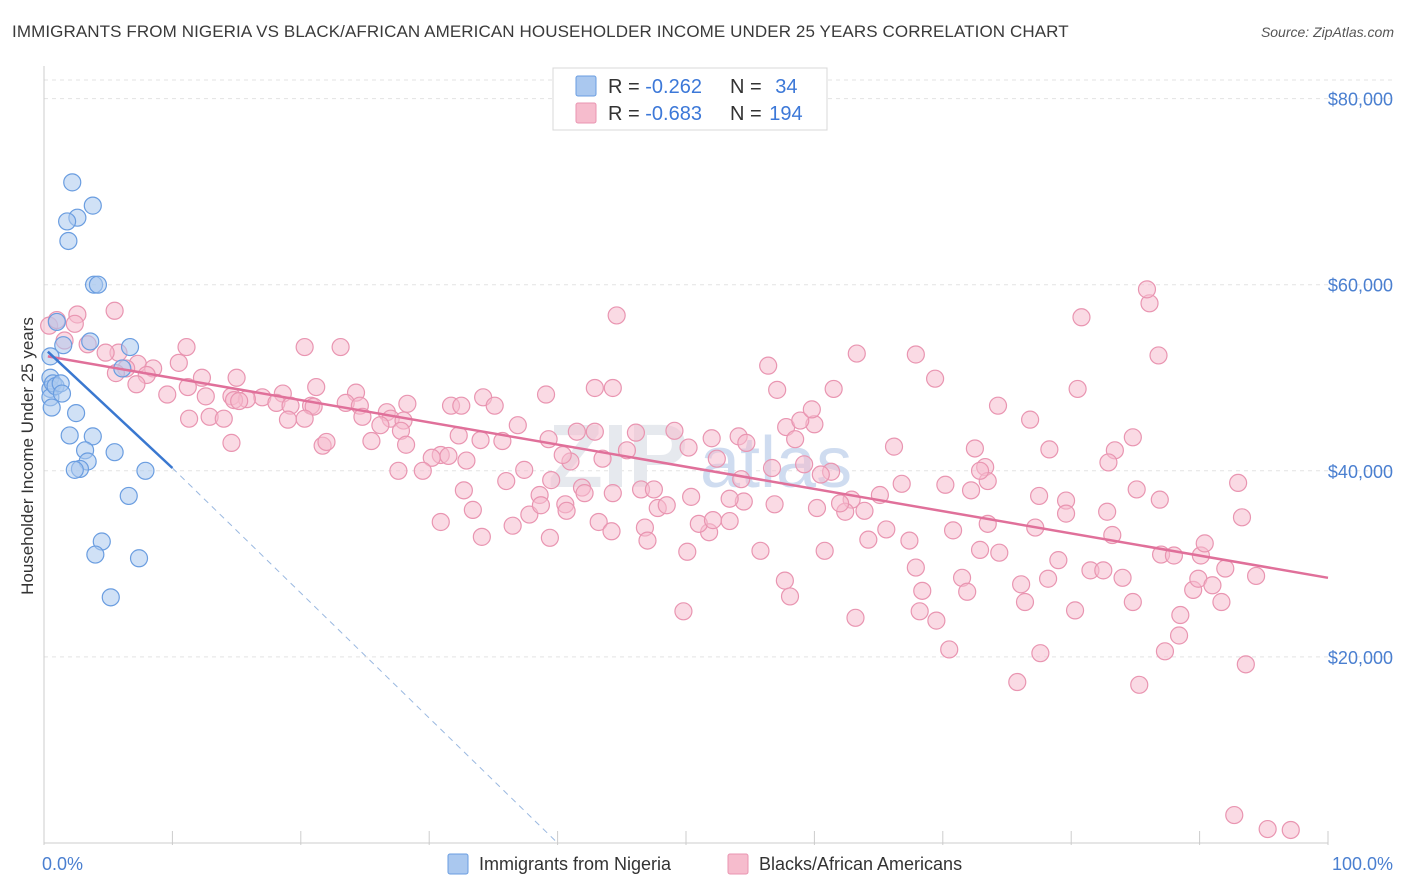 The height and width of the screenshot is (892, 1406). I want to click on y-tick-label-0: $20,000, so click(1360, 658).